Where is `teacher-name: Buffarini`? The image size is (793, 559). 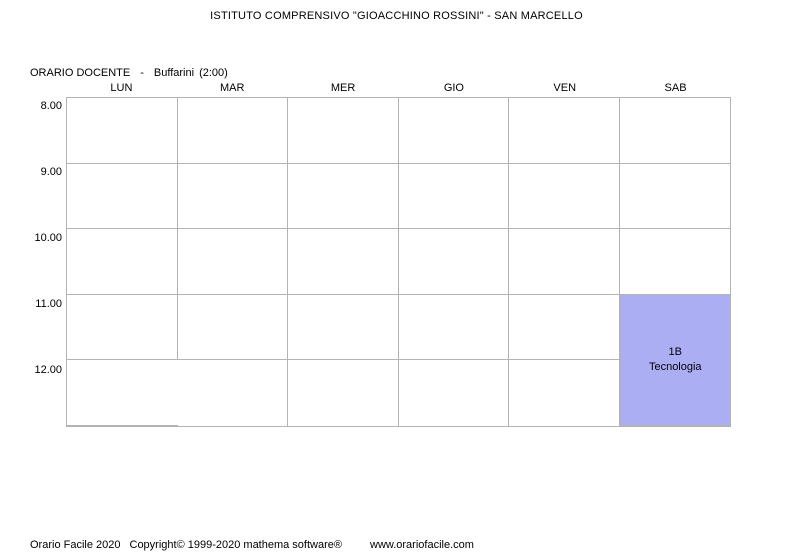 teacher-name: Buffarini is located at coordinates (174, 73).